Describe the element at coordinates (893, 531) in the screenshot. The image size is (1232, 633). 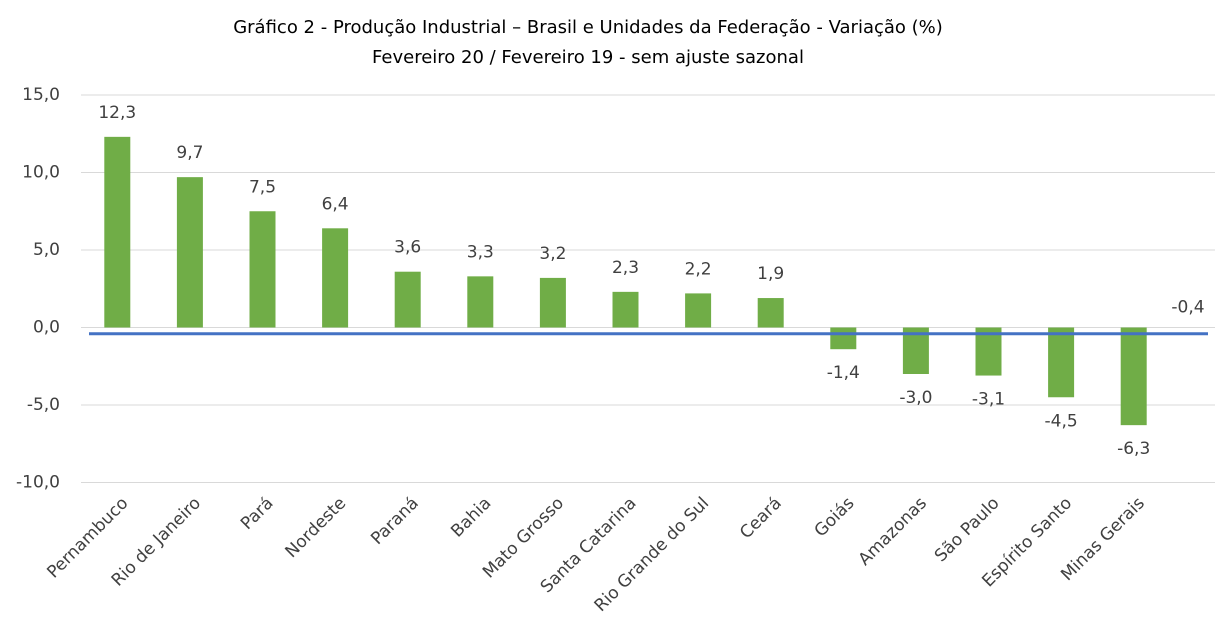
I see `x-tick-label: Amazonas` at that location.